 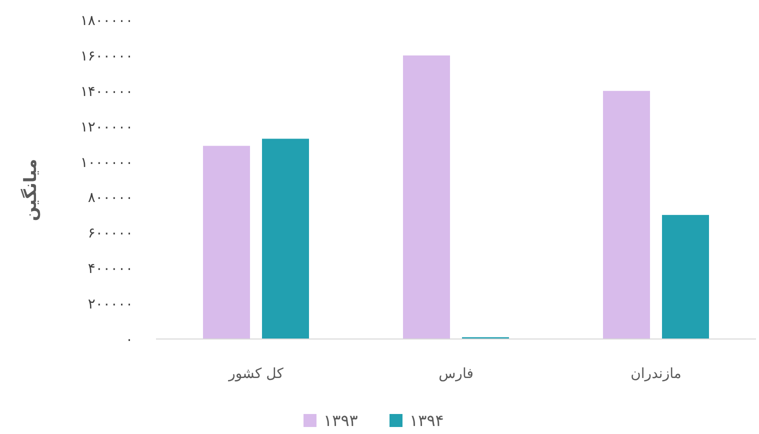 What do you see at coordinates (256, 374) in the screenshot?
I see `x-tick-label: کل کشور` at bounding box center [256, 374].